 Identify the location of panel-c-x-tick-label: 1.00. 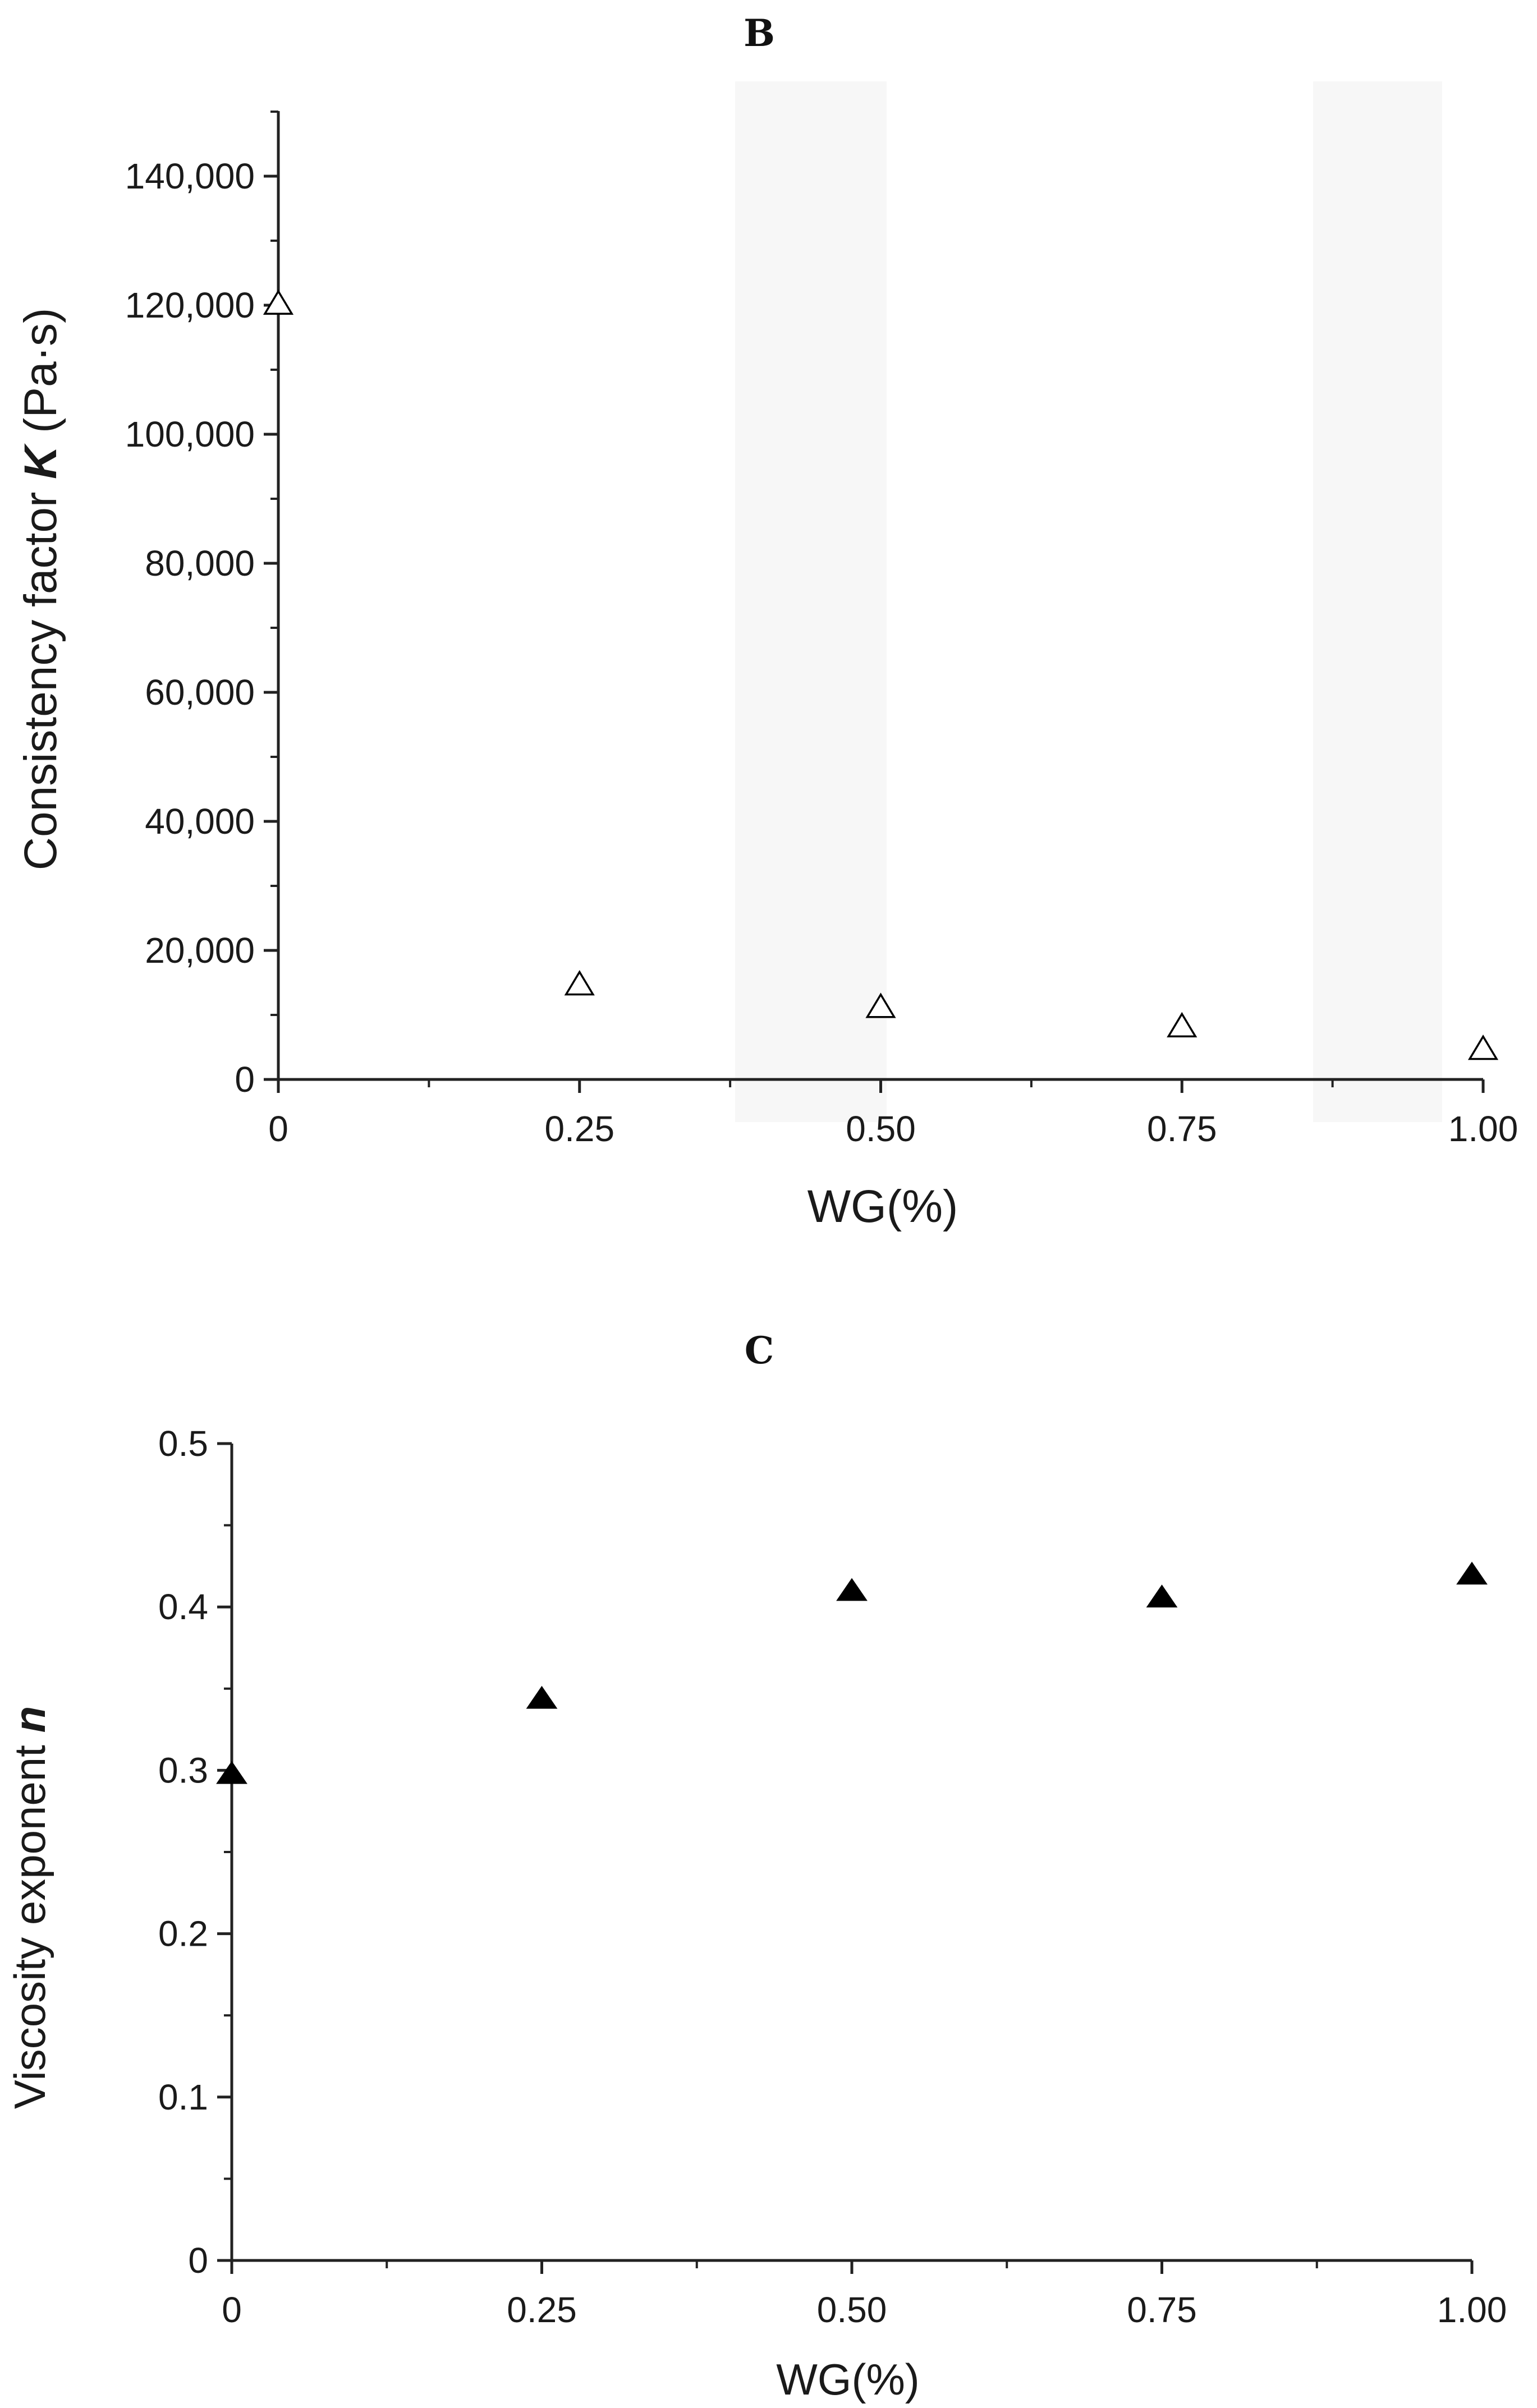
(1472, 2310).